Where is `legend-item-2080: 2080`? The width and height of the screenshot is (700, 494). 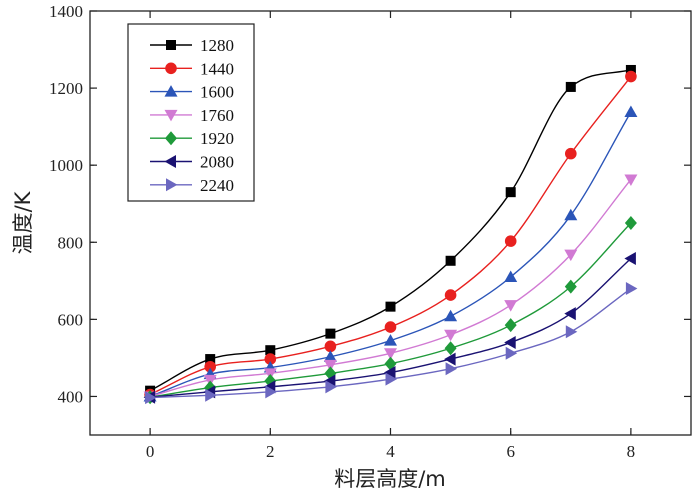 legend-item-2080: 2080 is located at coordinates (192, 162).